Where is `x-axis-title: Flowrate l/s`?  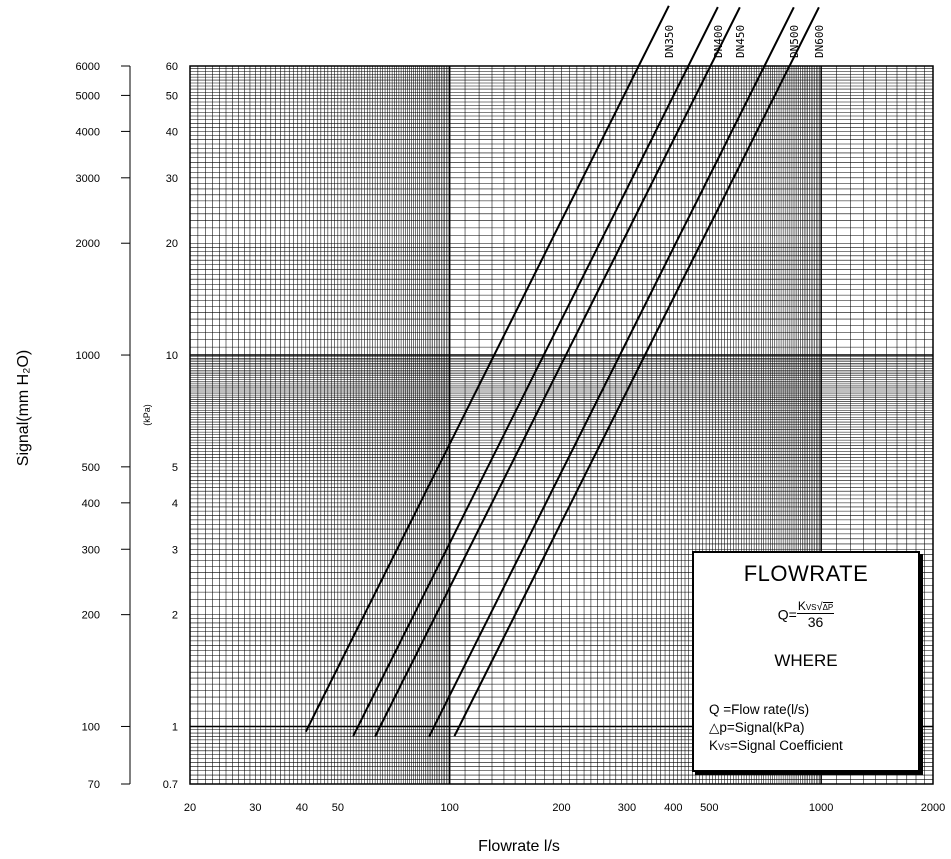
x-axis-title: Flowrate l/s is located at coordinates (519, 846).